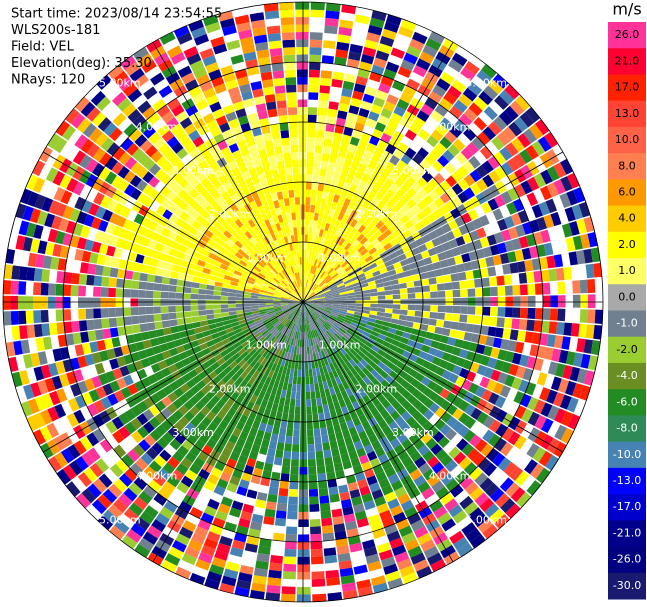 This screenshot has height=607, width=647. I want to click on spoke, so click(173, 227).